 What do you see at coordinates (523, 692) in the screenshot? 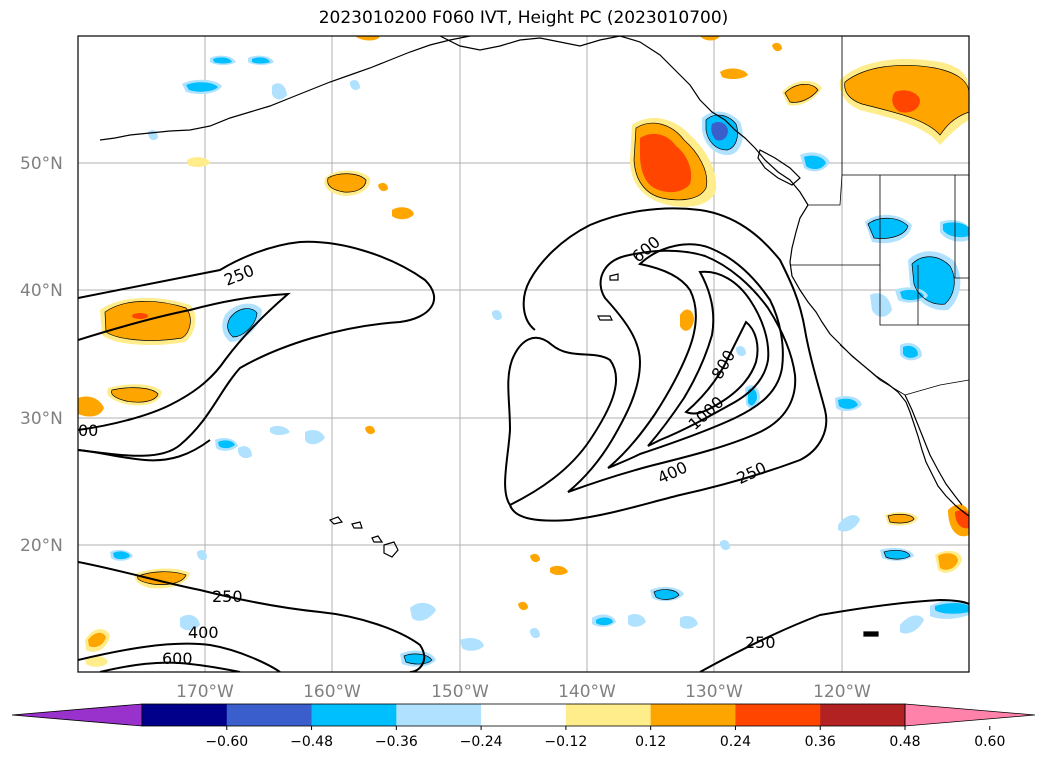
I see `longitude-labels: 170°W 160°W 150°W 140°W 130°W 120°W` at bounding box center [523, 692].